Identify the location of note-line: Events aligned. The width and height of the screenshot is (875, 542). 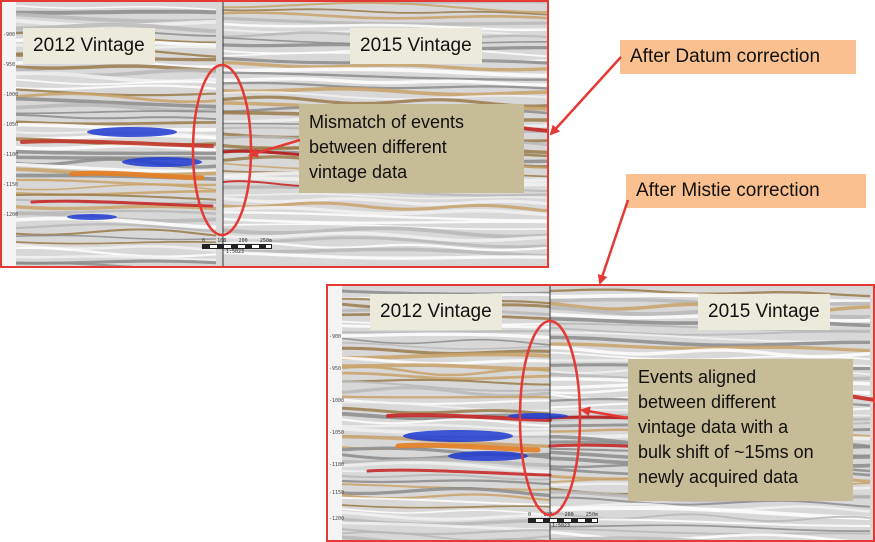
(697, 377).